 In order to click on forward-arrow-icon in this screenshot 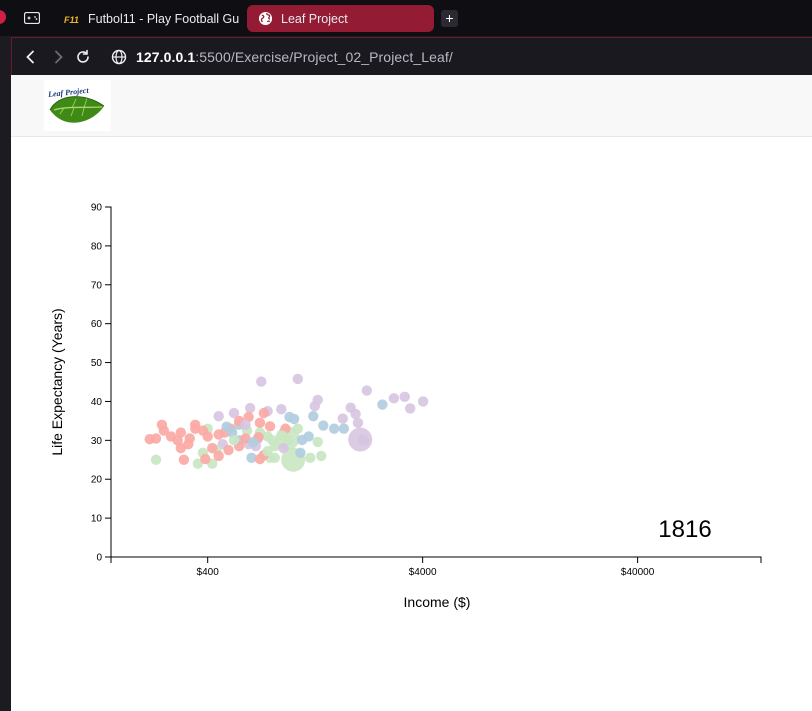, I will do `click(58, 57)`.